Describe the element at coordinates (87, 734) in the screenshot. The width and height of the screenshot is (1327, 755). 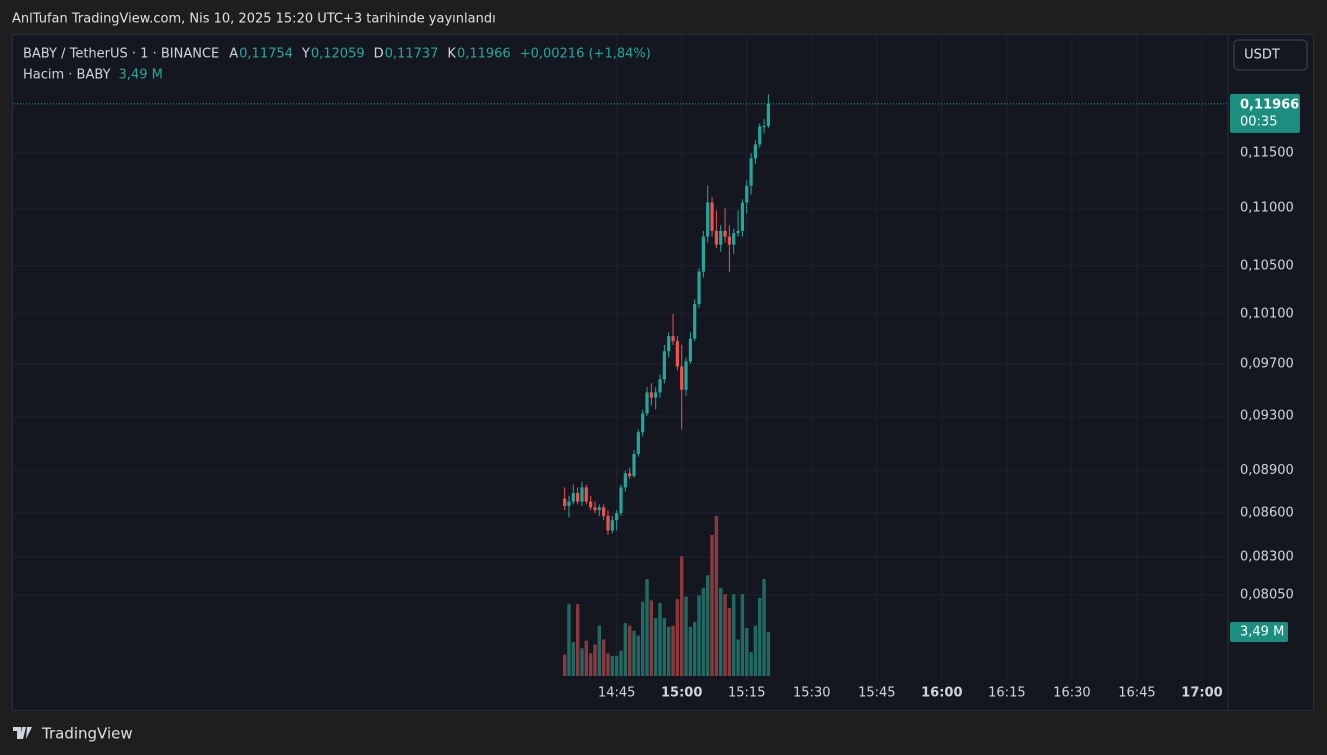
I see `brand-name: TradingView` at that location.